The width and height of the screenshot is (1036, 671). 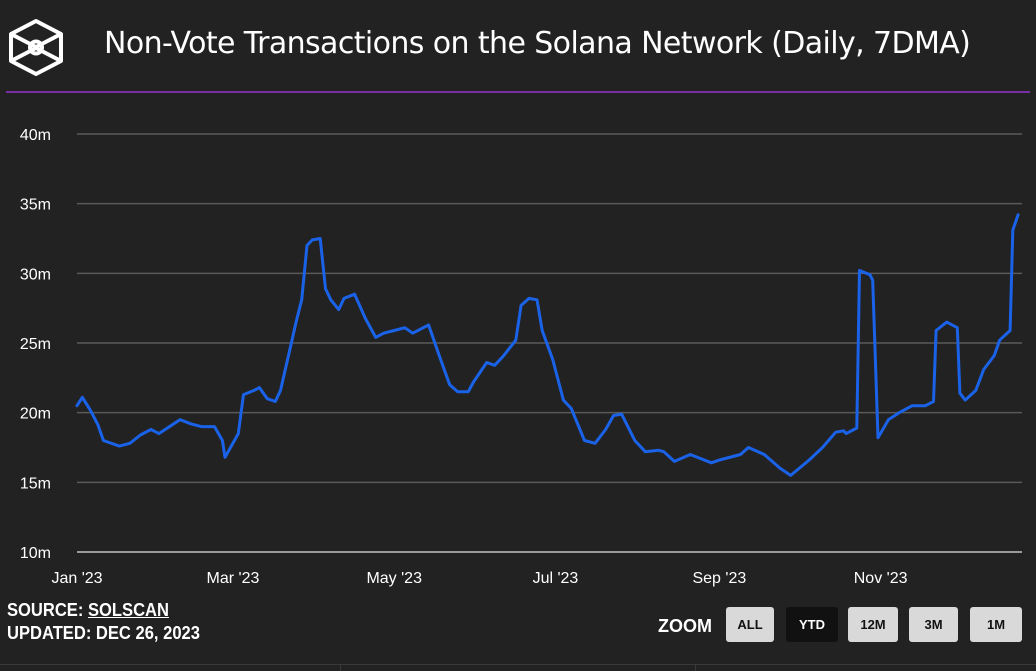 What do you see at coordinates (35, 483) in the screenshot?
I see `y-tick-label: 15m` at bounding box center [35, 483].